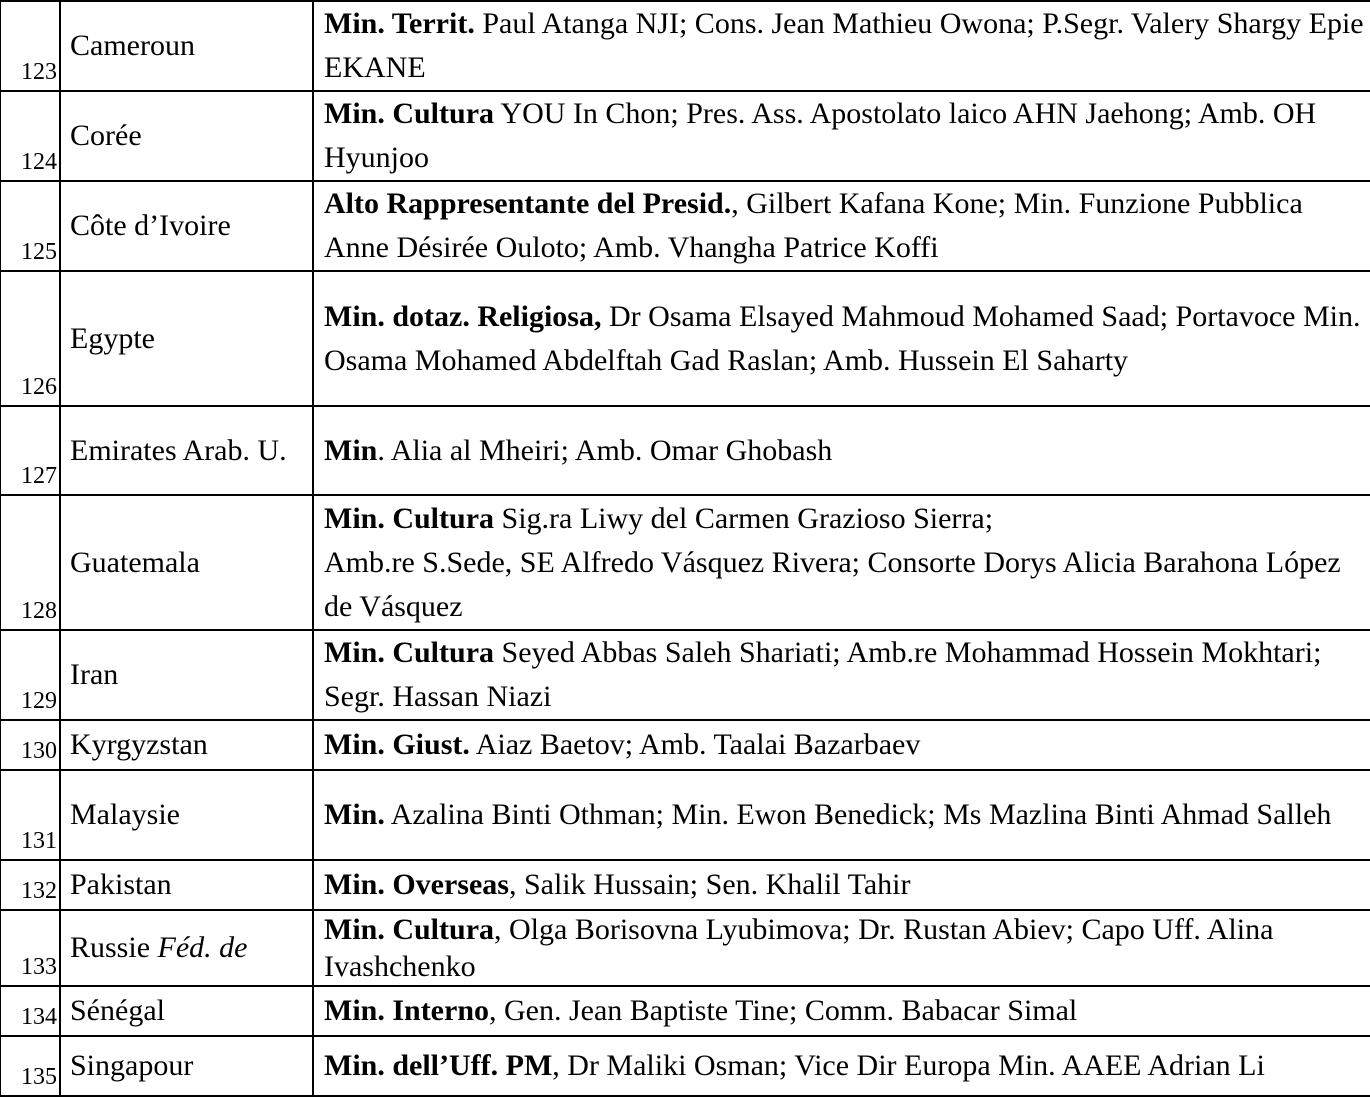 The height and width of the screenshot is (1097, 1370). Describe the element at coordinates (125, 814) in the screenshot. I see `country-name: Malaysie` at that location.